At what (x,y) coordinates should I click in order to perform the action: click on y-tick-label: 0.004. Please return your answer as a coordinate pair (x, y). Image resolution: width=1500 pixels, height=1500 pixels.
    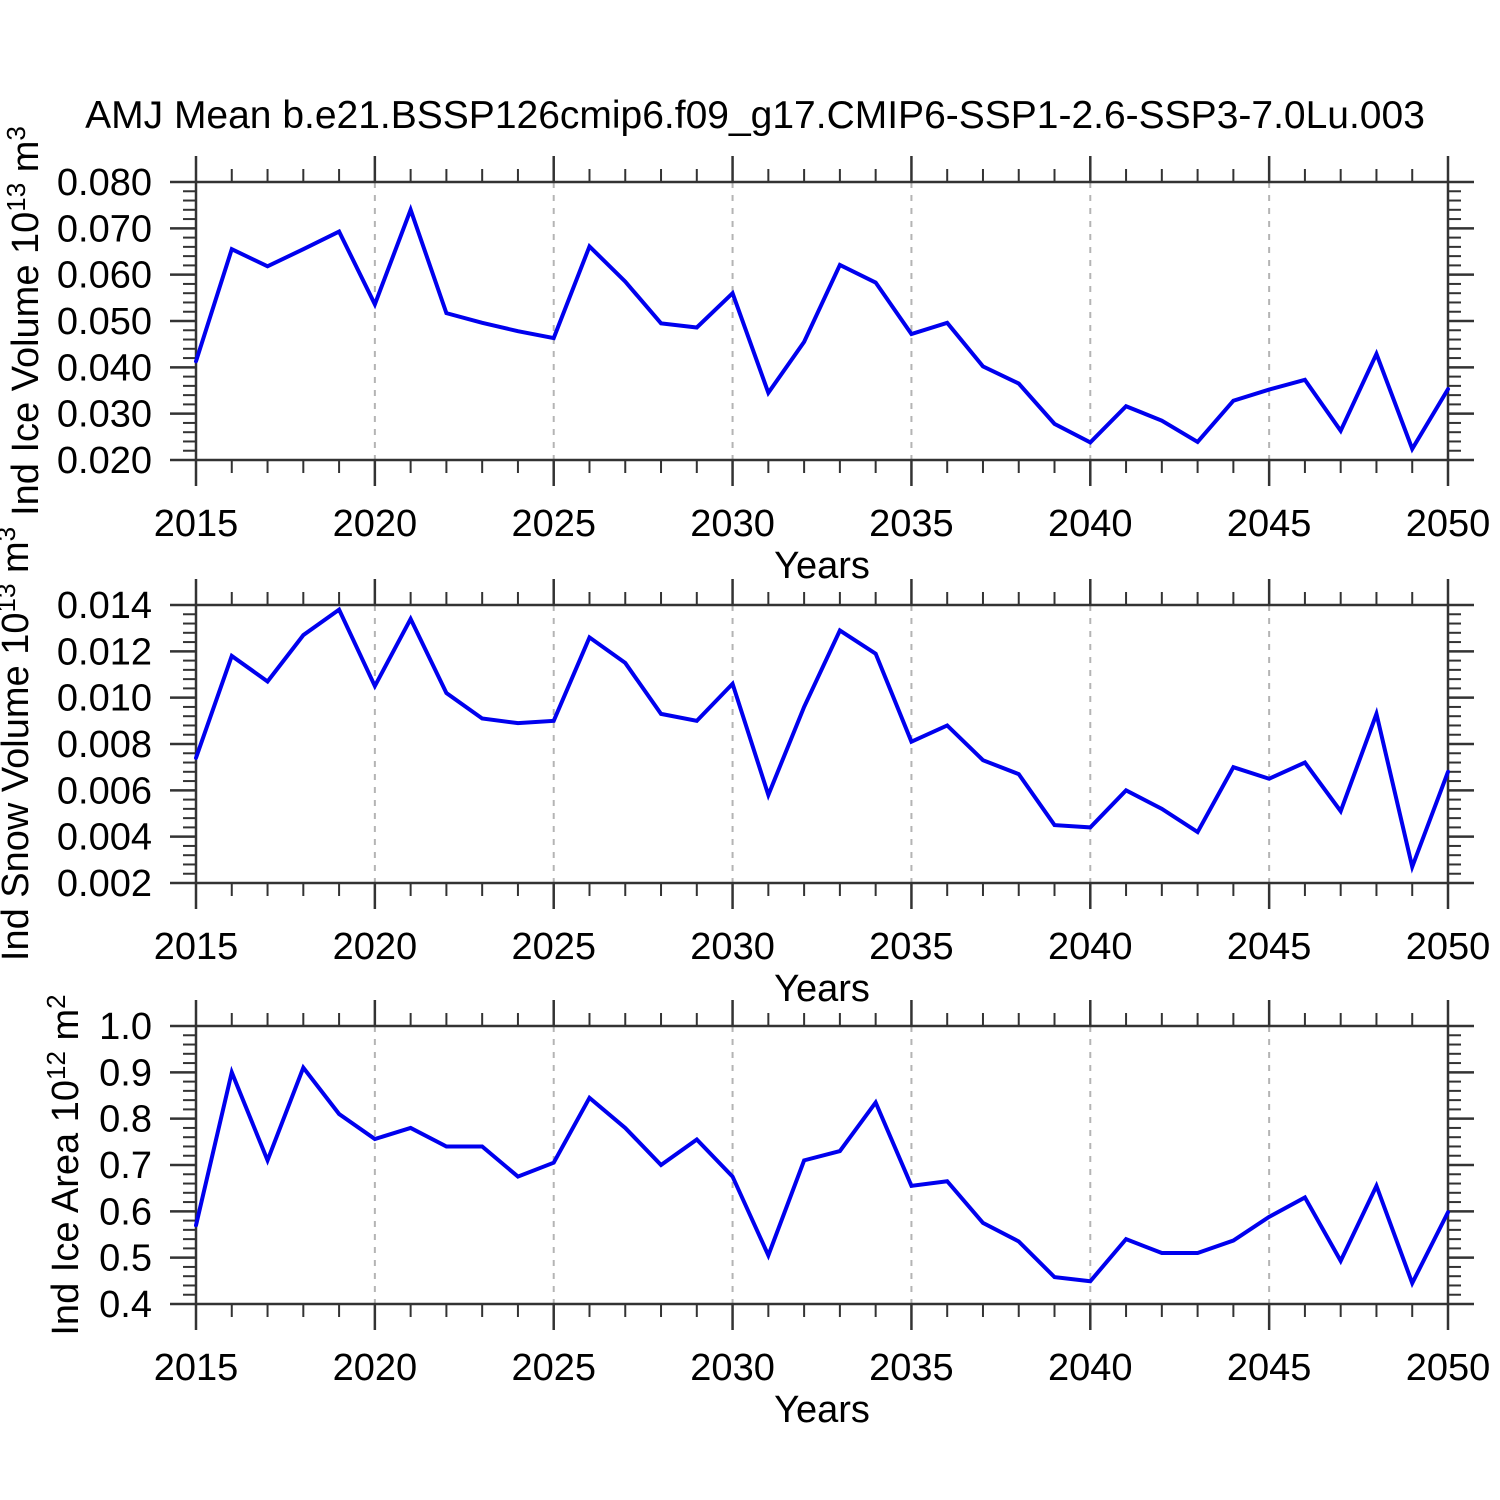
    Looking at the image, I should click on (104, 838).